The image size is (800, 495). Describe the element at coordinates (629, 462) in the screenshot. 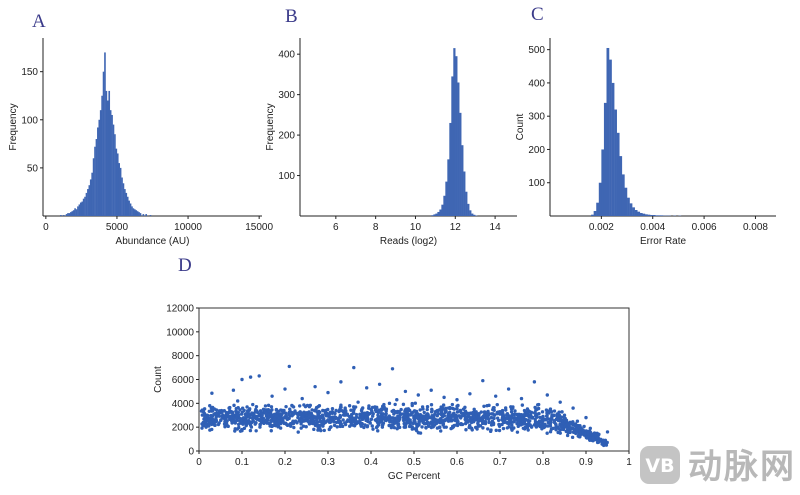

I see `x-tick-label: 1` at that location.